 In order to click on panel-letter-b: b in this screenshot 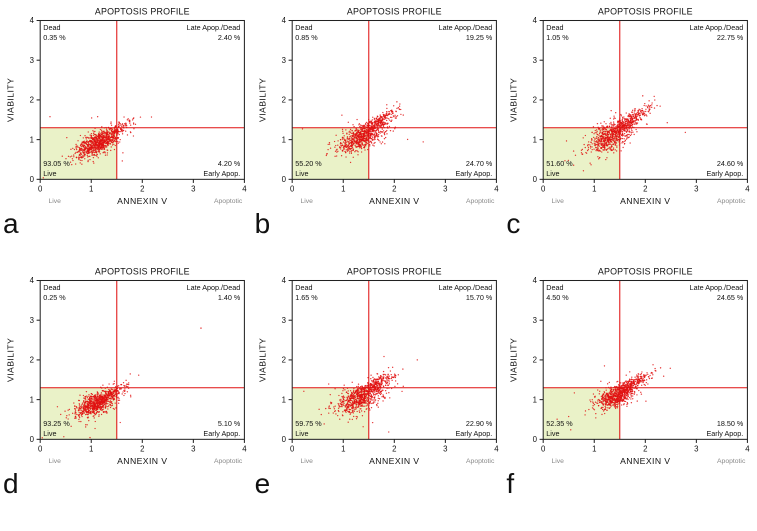, I will do `click(262, 224)`.